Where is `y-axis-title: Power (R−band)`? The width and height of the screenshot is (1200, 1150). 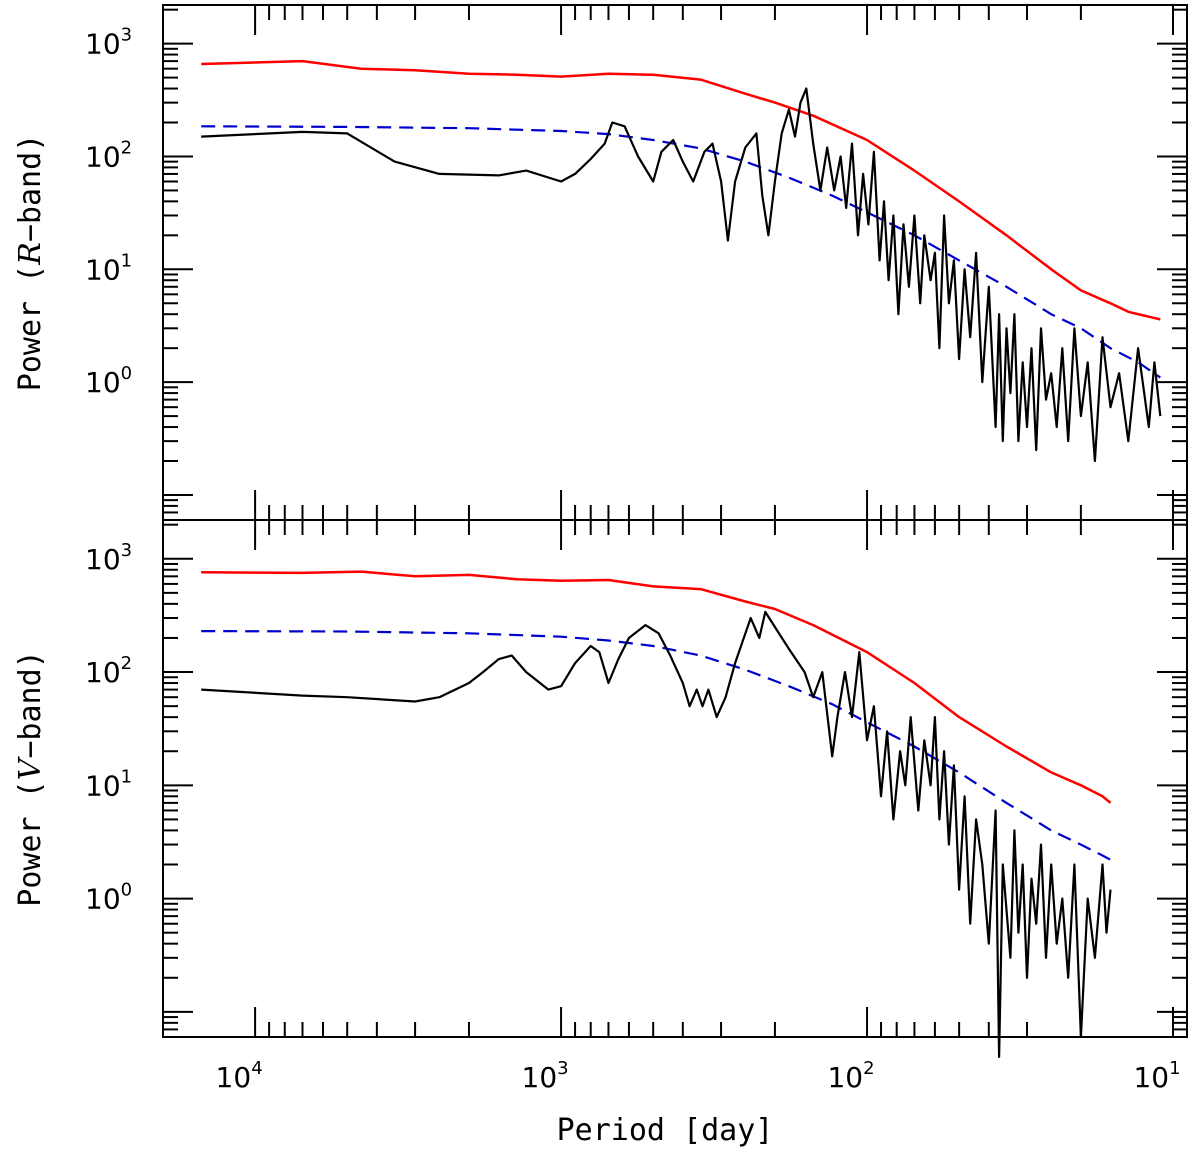 y-axis-title: Power (R−band) is located at coordinates (30, 262).